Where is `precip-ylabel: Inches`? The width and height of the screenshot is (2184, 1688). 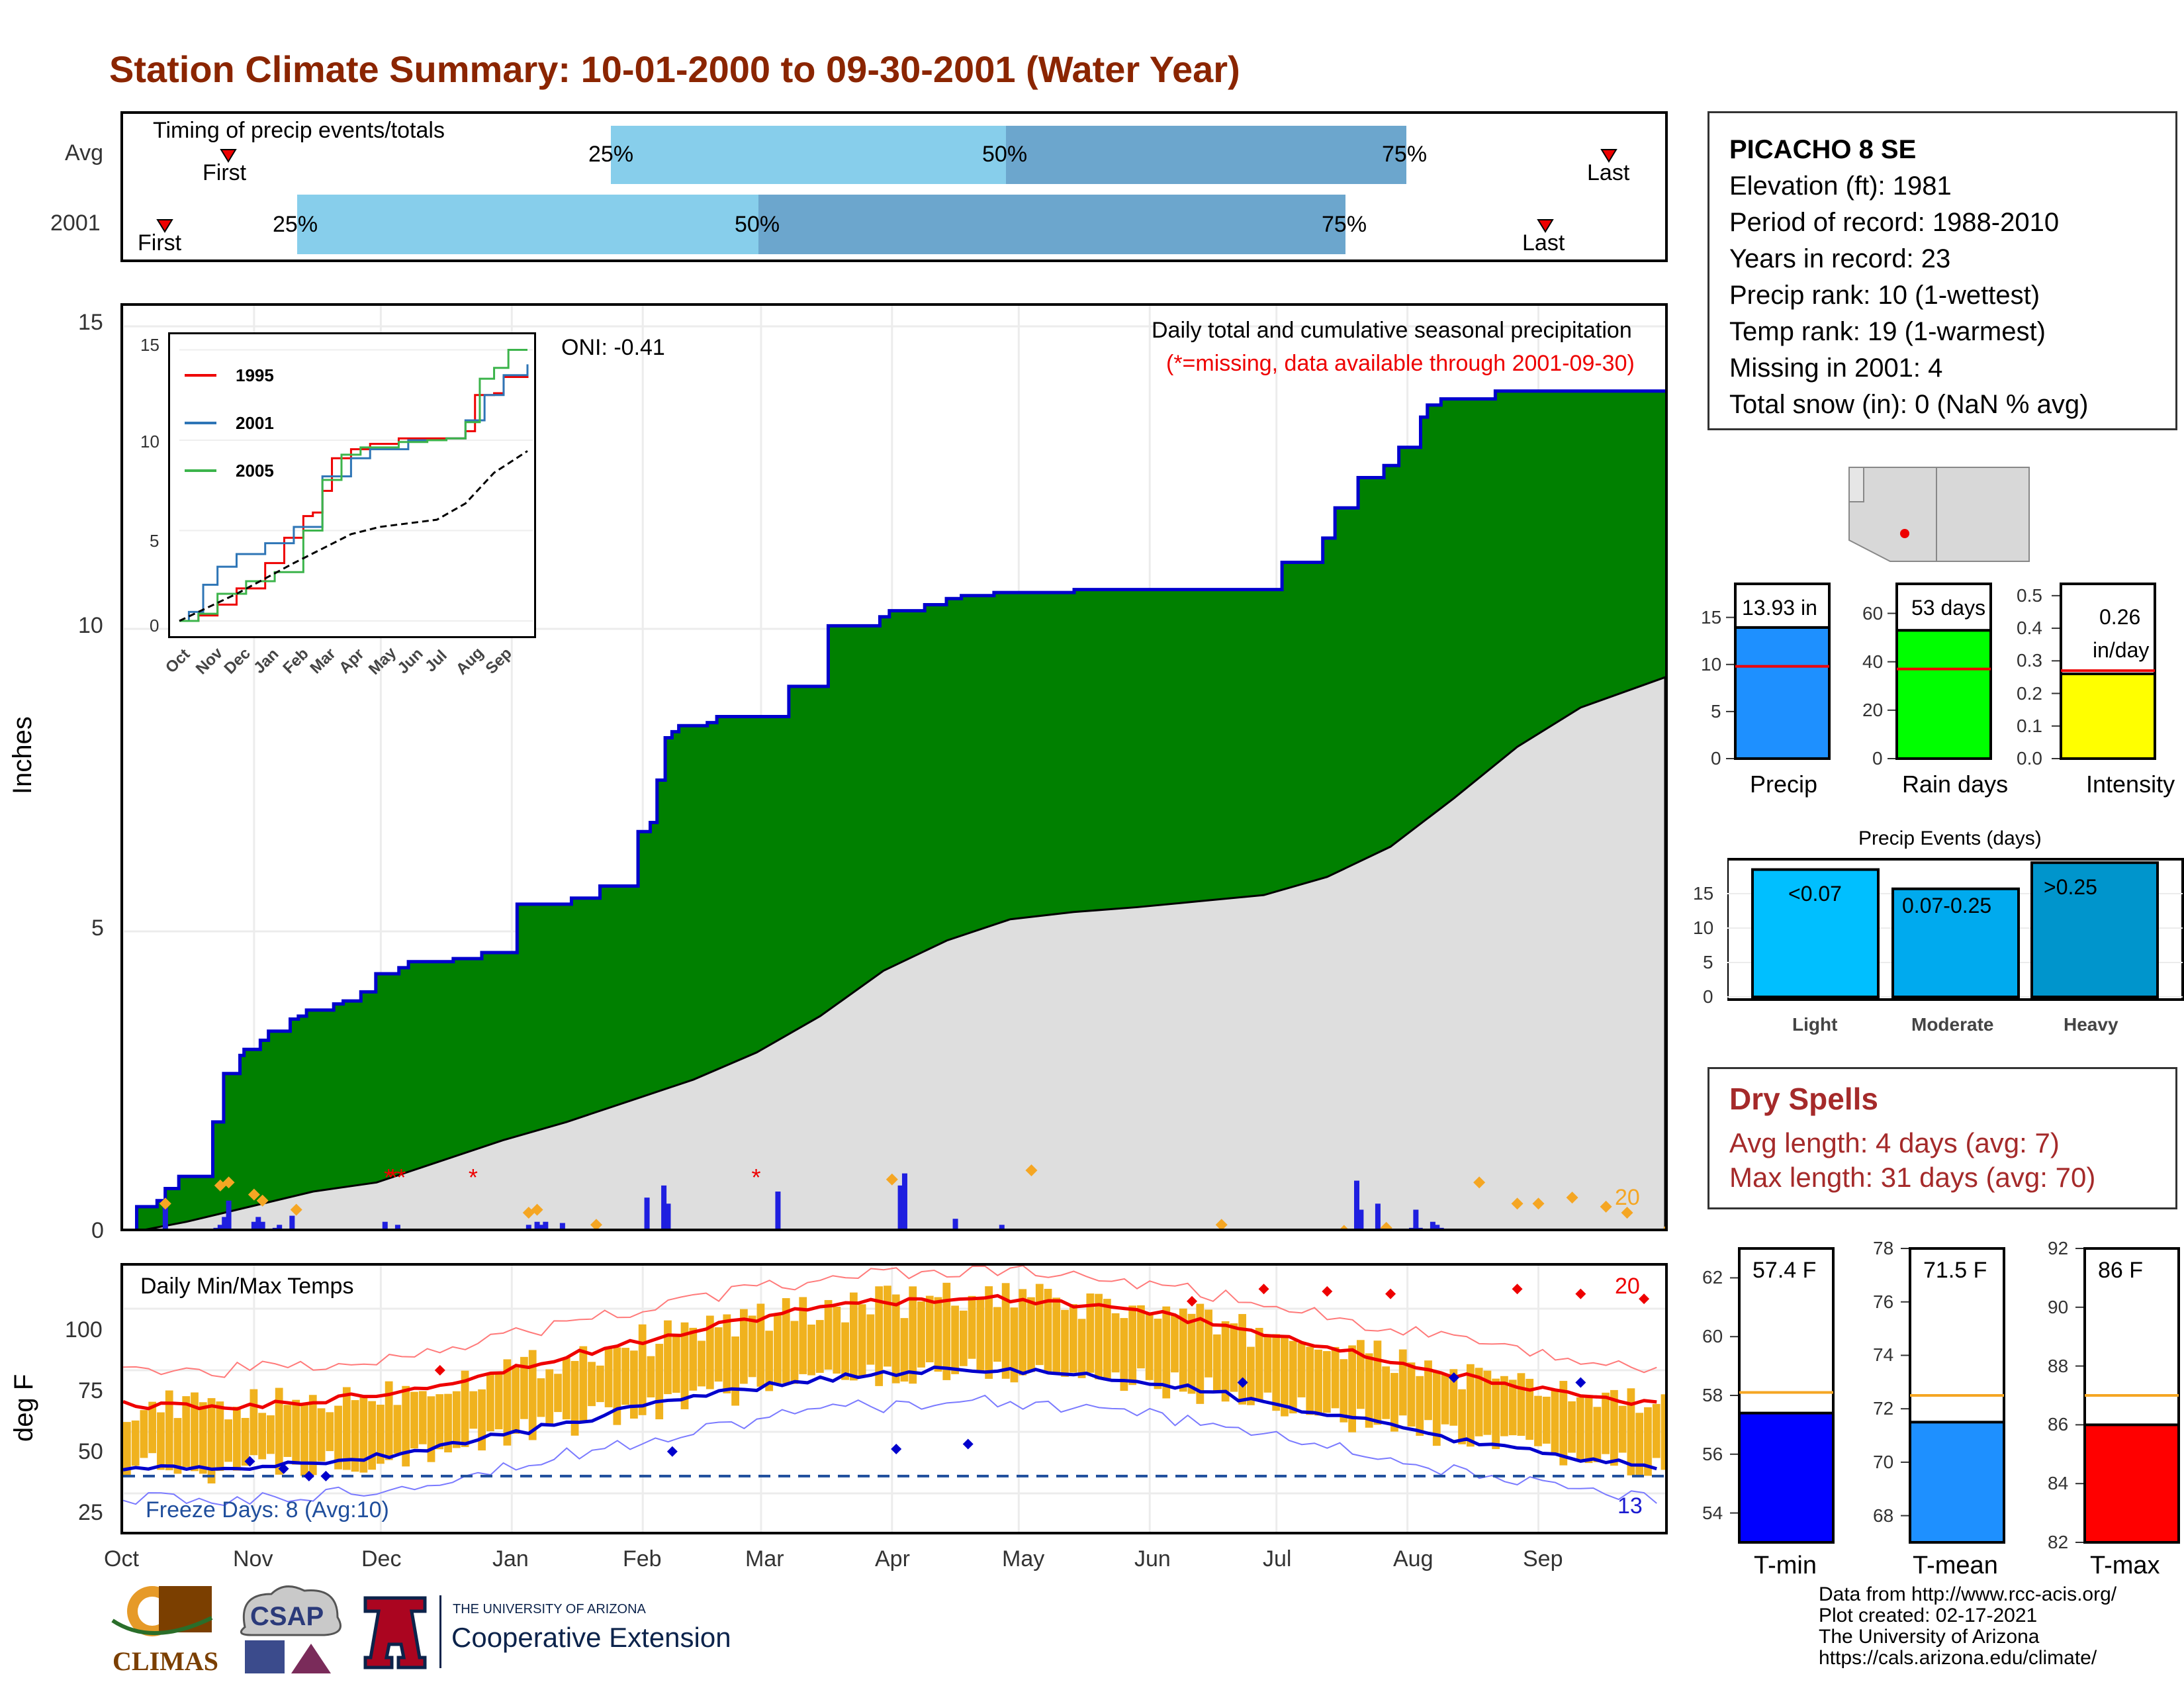 precip-ylabel: Inches is located at coordinates (22, 755).